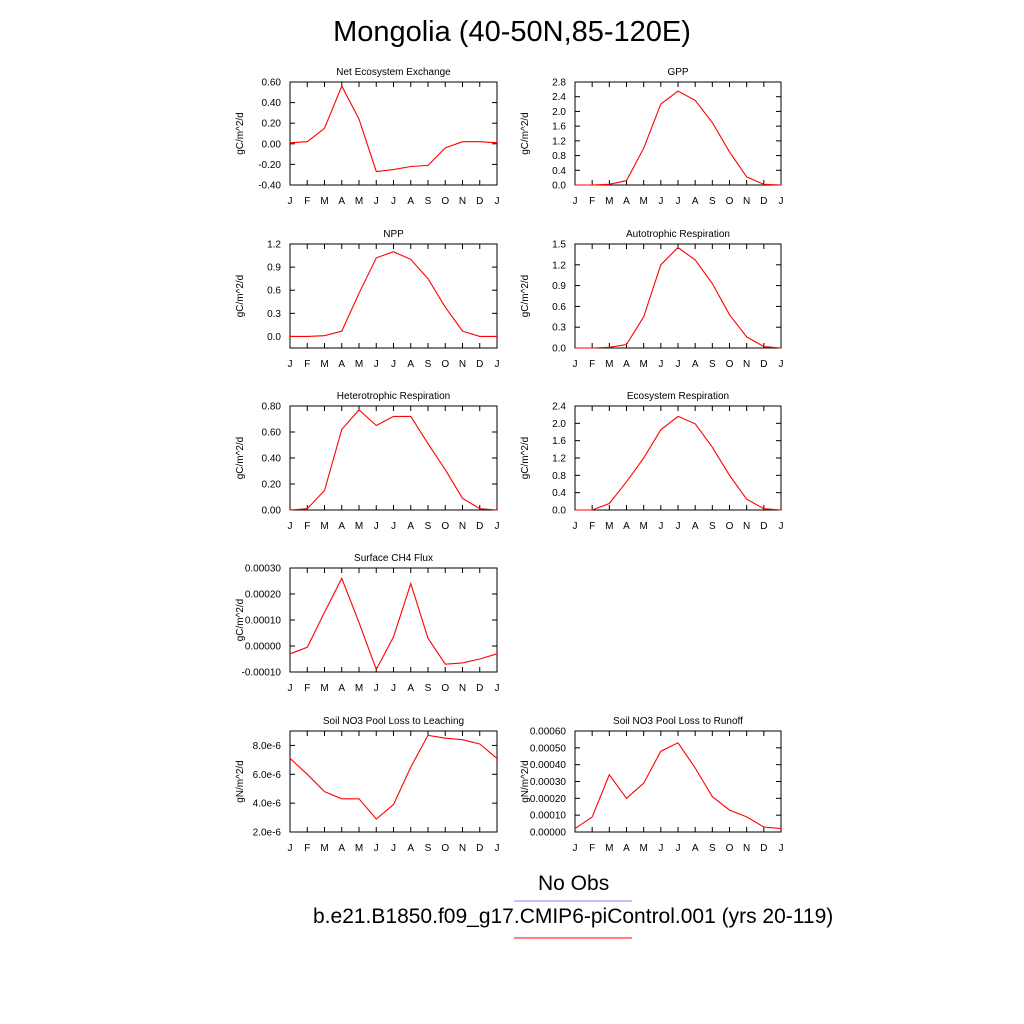 This screenshot has height=1024, width=1024. What do you see at coordinates (263, 595) in the screenshot?
I see `y-tick-label: 0.00020` at bounding box center [263, 595].